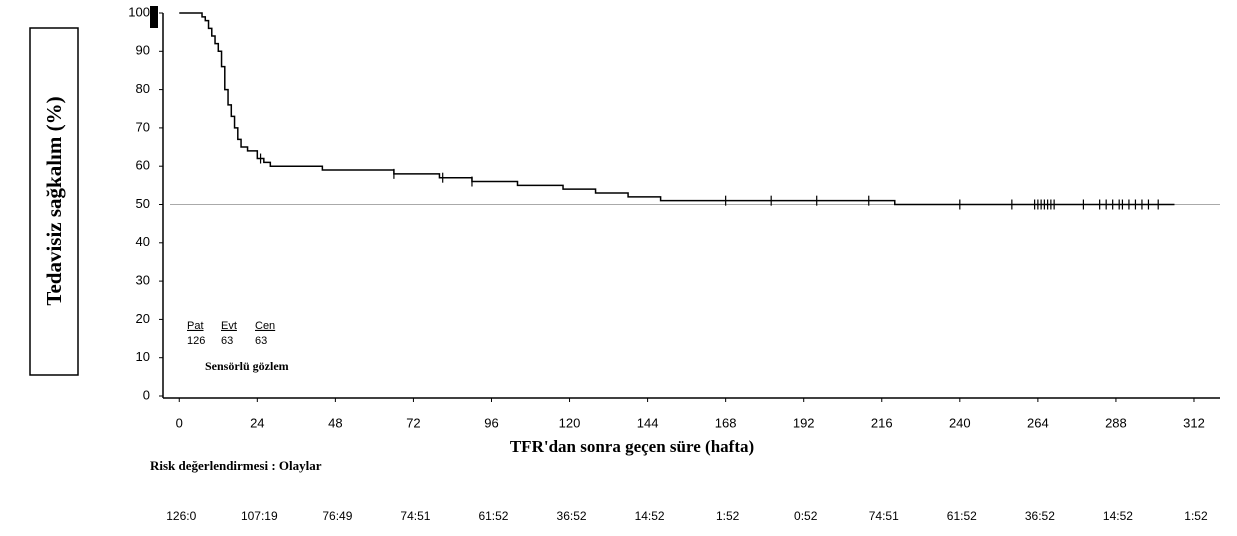 This screenshot has width=1237, height=536. What do you see at coordinates (181, 516) in the screenshot?
I see `risk-value: 126:0` at bounding box center [181, 516].